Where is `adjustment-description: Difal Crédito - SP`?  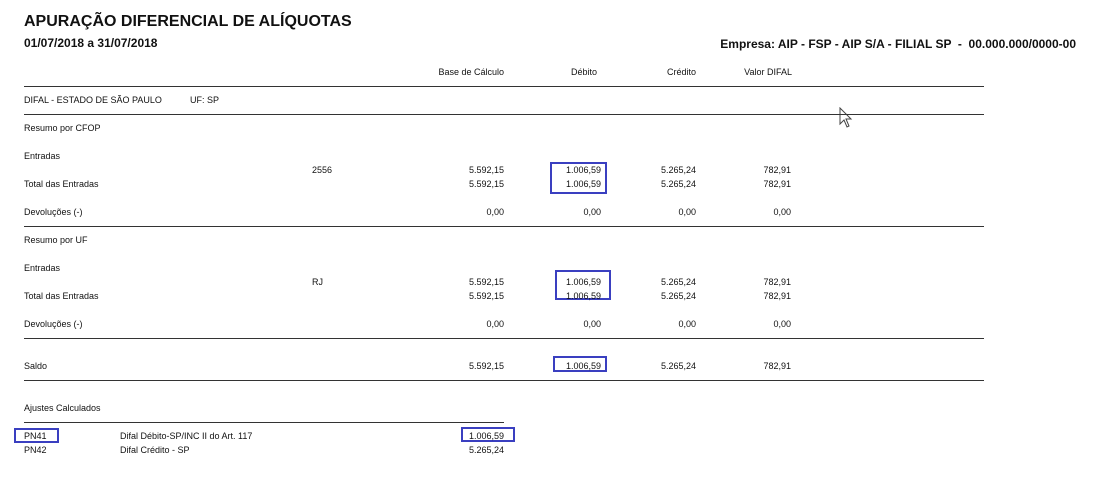
adjustment-description: Difal Crédito - SP is located at coordinates (155, 450).